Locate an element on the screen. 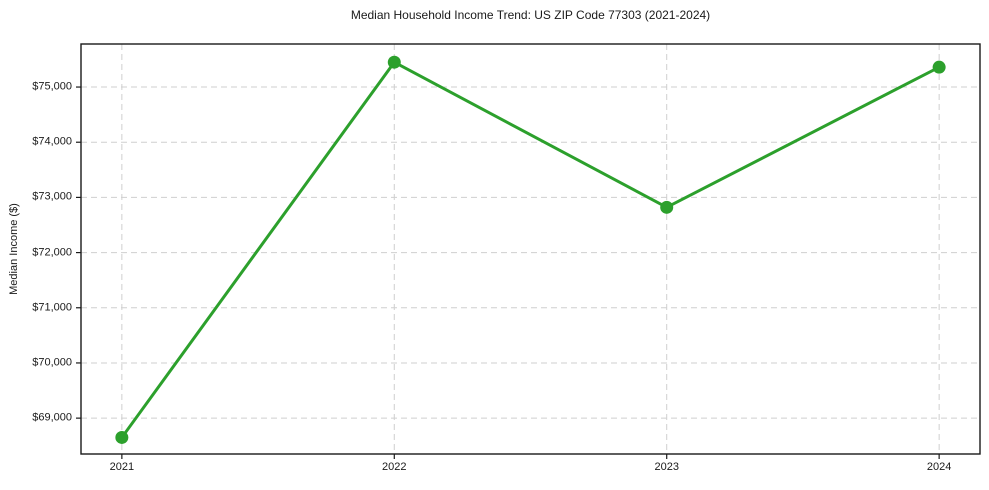 Image resolution: width=989 pixels, height=490 pixels. x-tick-label: 2024 is located at coordinates (939, 467).